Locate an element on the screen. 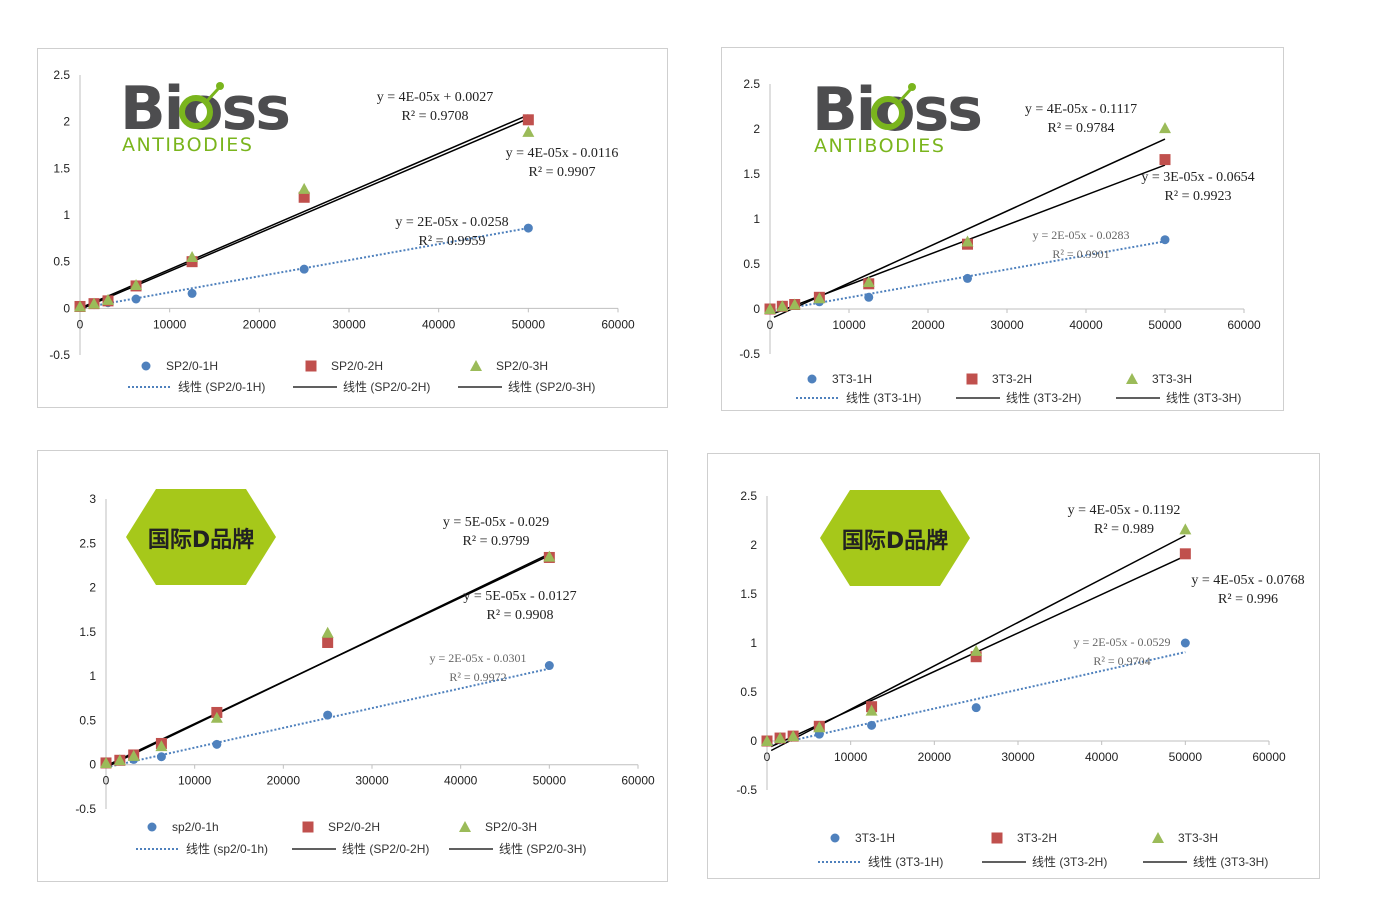 The image size is (1380, 906). brand-d-logo-text: 国际D品牌 is located at coordinates (201, 540).